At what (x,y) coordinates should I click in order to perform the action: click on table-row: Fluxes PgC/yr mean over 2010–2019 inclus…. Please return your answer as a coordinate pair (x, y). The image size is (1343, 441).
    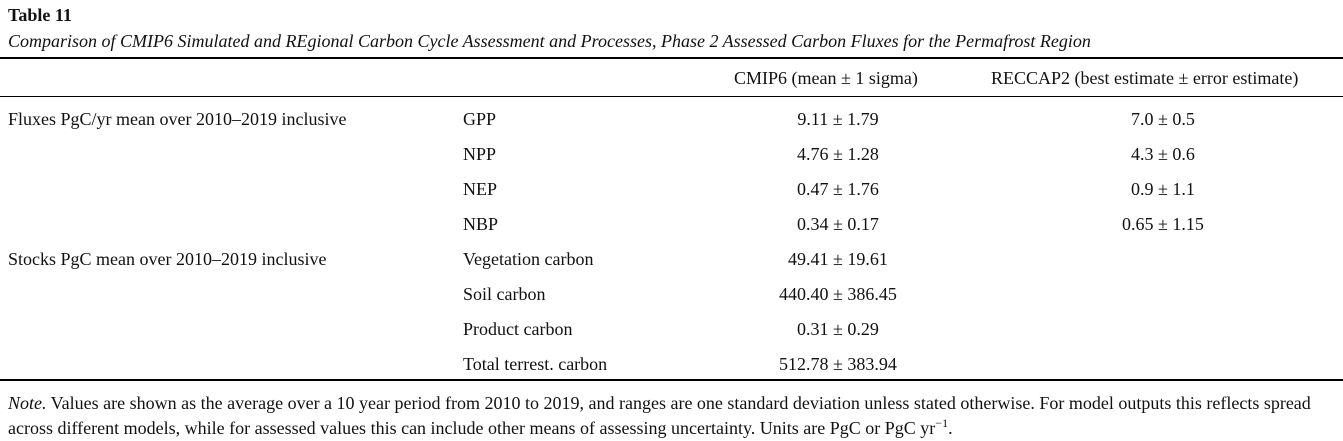
    Looking at the image, I should click on (671, 125).